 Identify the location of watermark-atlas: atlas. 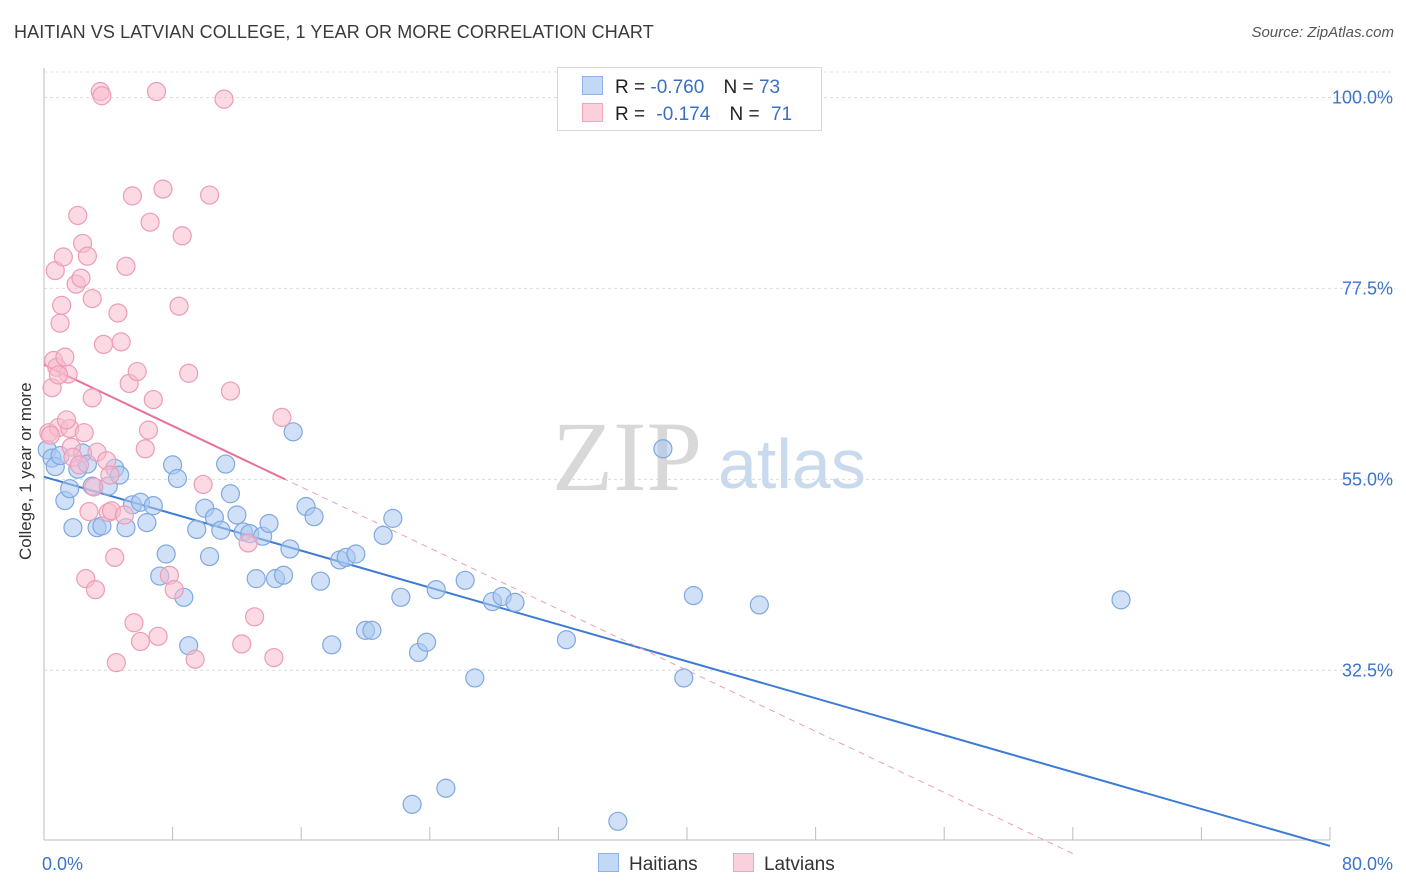
(792, 464).